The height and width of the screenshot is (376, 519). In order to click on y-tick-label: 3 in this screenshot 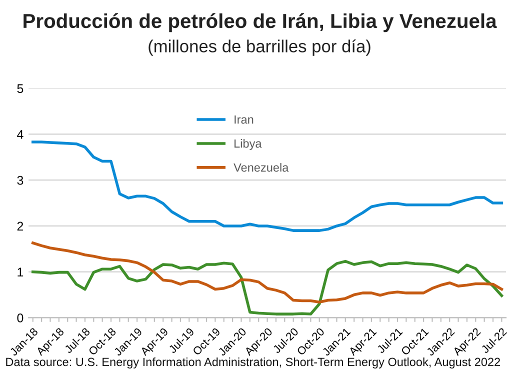, I will do `click(20, 180)`.